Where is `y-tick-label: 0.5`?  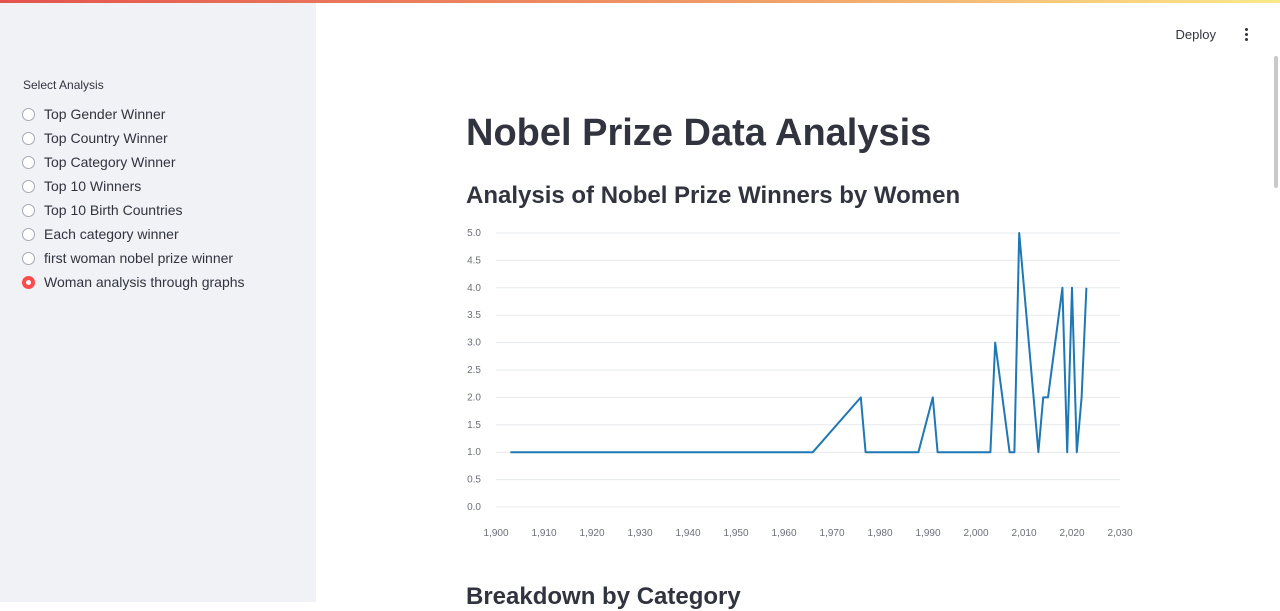 y-tick-label: 0.5 is located at coordinates (474, 480).